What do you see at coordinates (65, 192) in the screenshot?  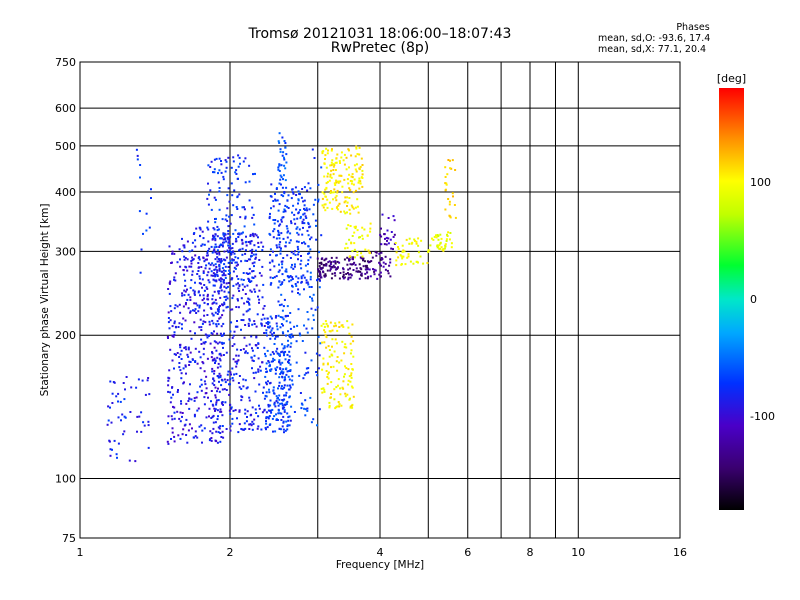 I see `y-tick-label: 400` at bounding box center [65, 192].